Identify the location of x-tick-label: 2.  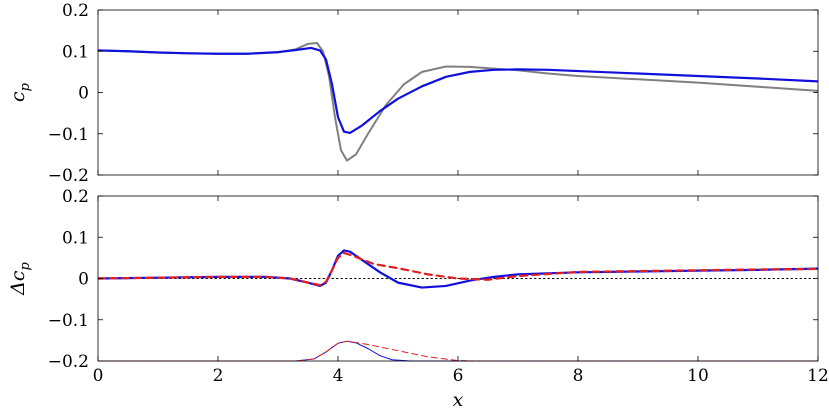
(218, 376).